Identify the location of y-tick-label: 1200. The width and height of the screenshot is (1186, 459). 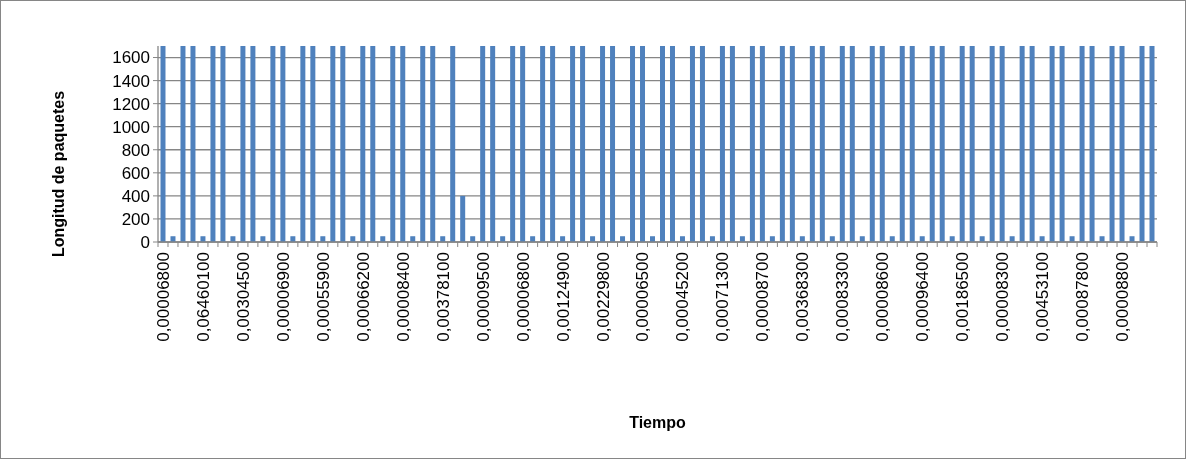
(131, 104).